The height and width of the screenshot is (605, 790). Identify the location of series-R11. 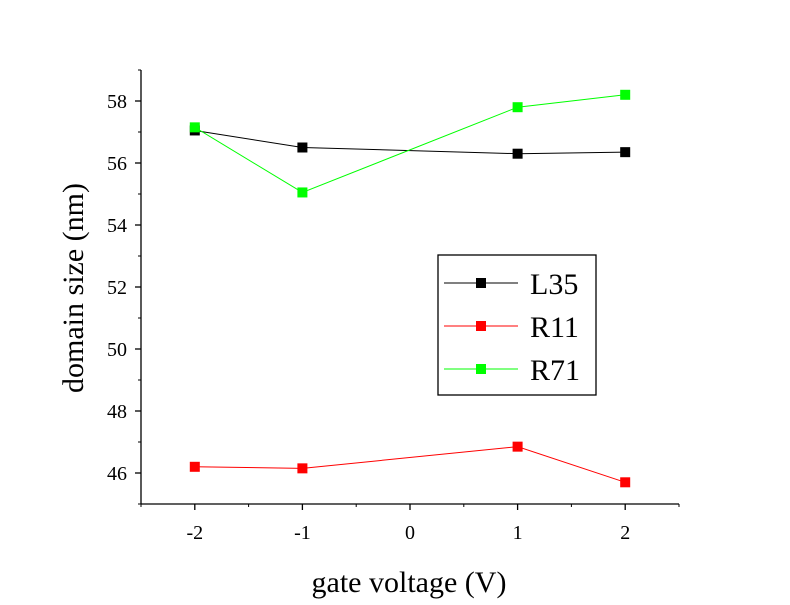
(410, 464).